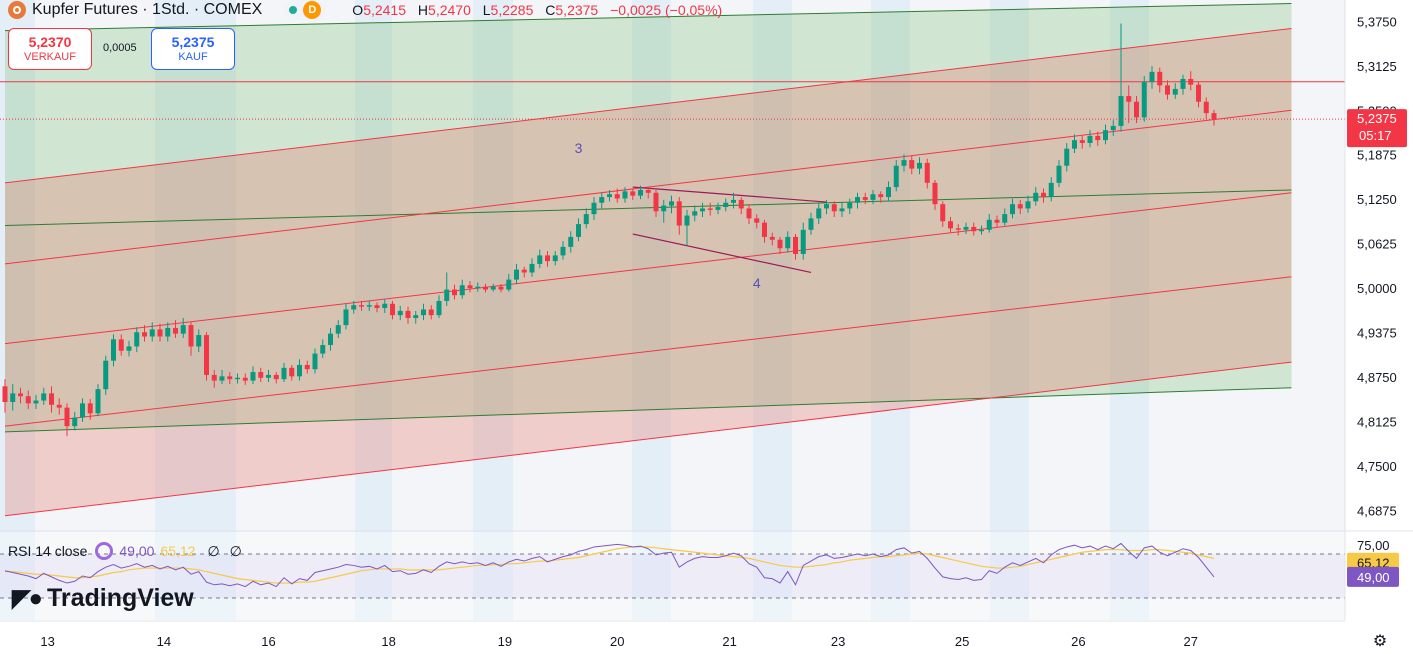 The image size is (1413, 654). I want to click on tradingview-text: TradingView, so click(120, 598).